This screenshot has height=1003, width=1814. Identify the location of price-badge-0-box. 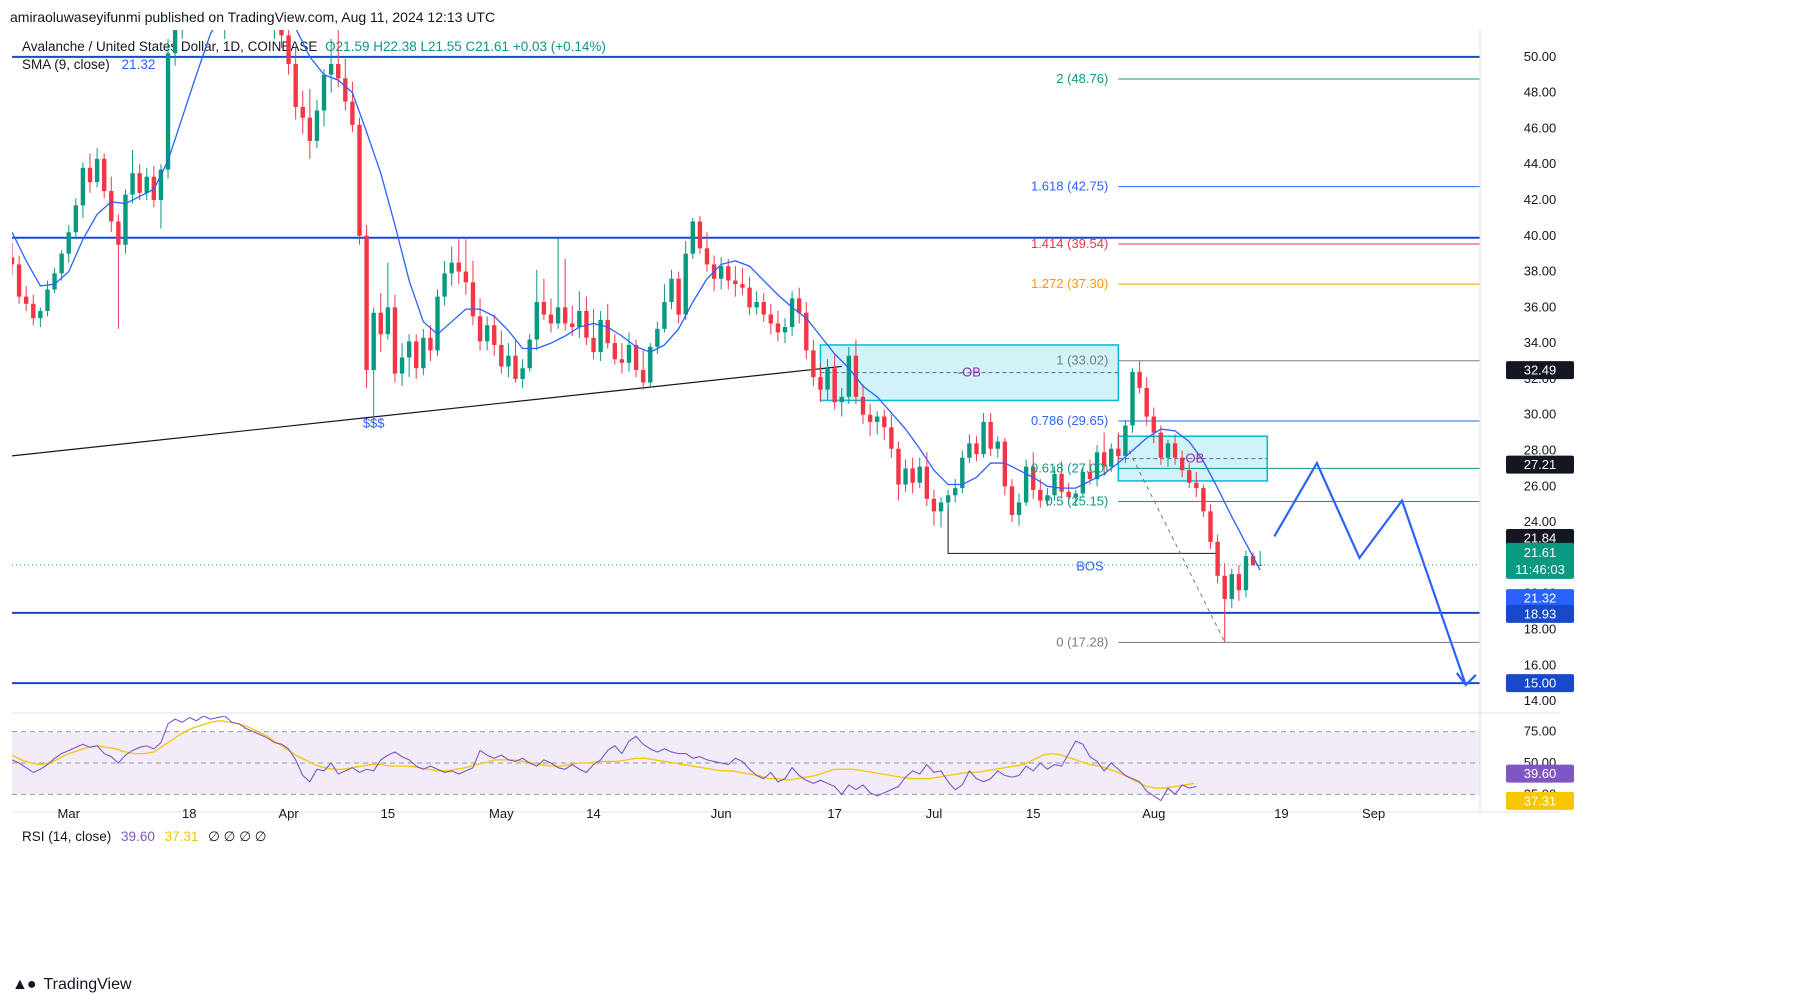
(1540, 370).